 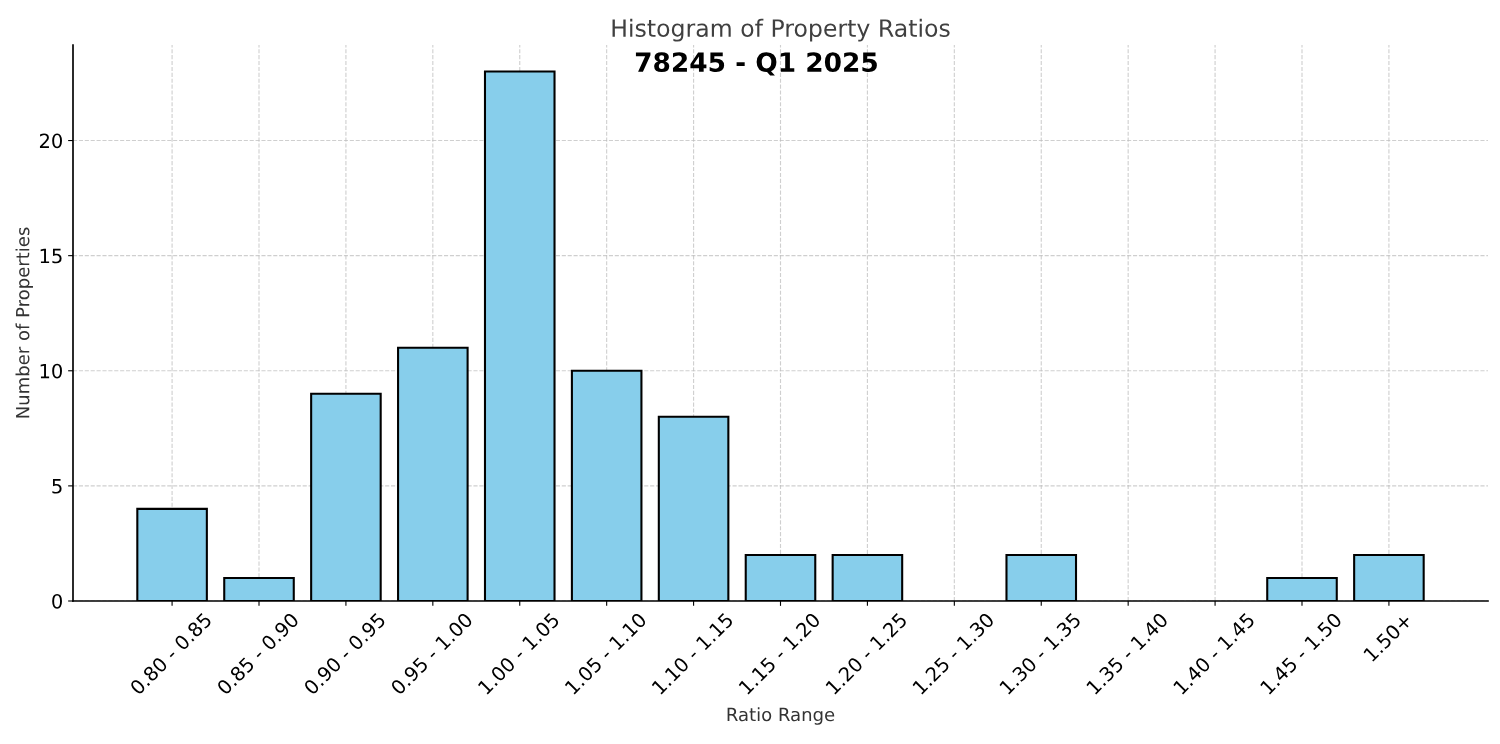 What do you see at coordinates (51, 256) in the screenshot?
I see `y-tick-label: 15` at bounding box center [51, 256].